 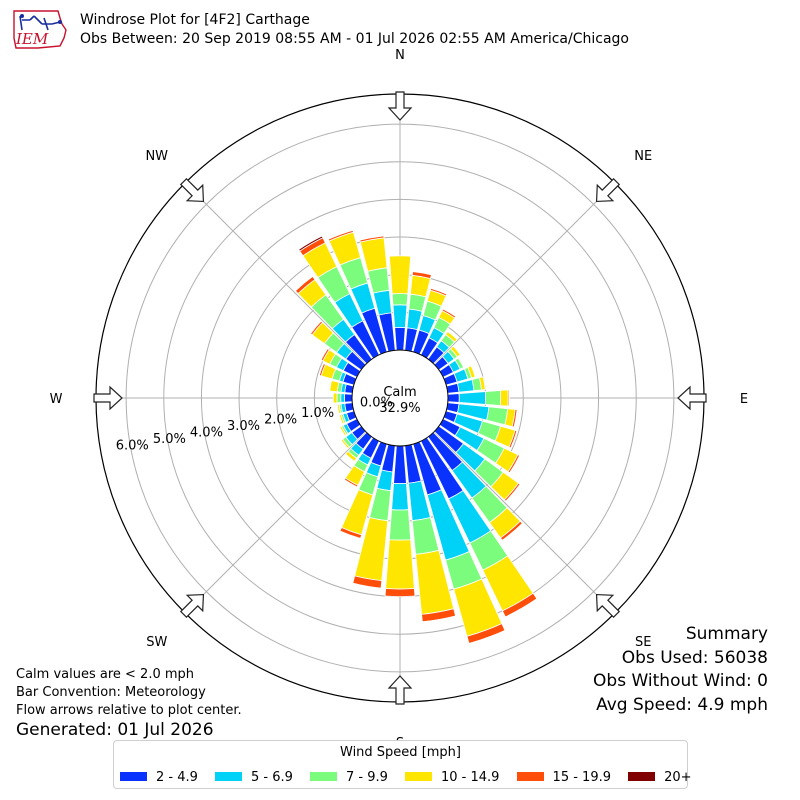 I want to click on flow-note: Flow arrows relative to plot center., so click(x=129, y=710).